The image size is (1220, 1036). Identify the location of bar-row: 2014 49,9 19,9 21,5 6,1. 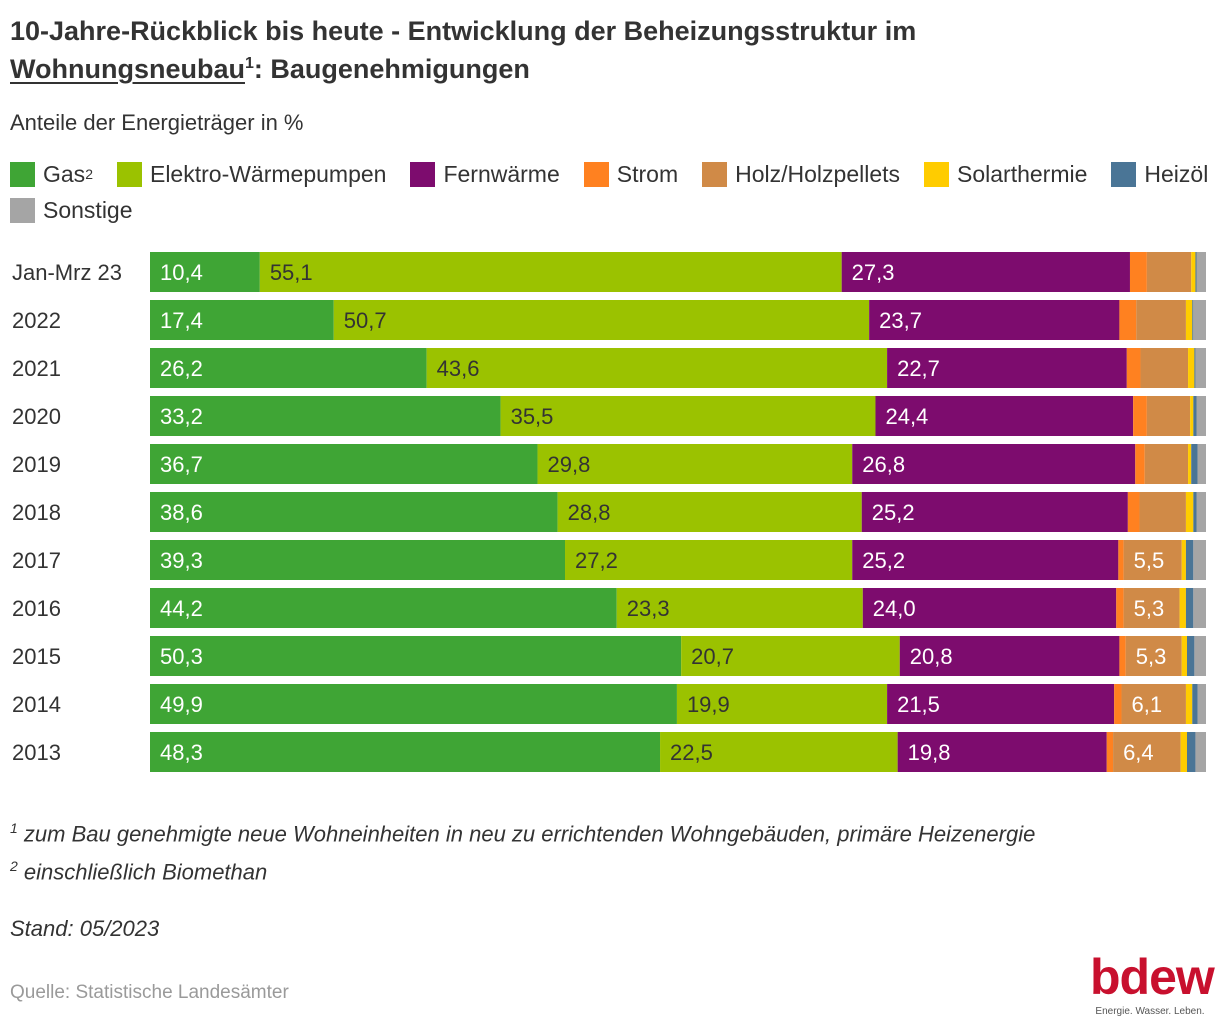
(609, 704).